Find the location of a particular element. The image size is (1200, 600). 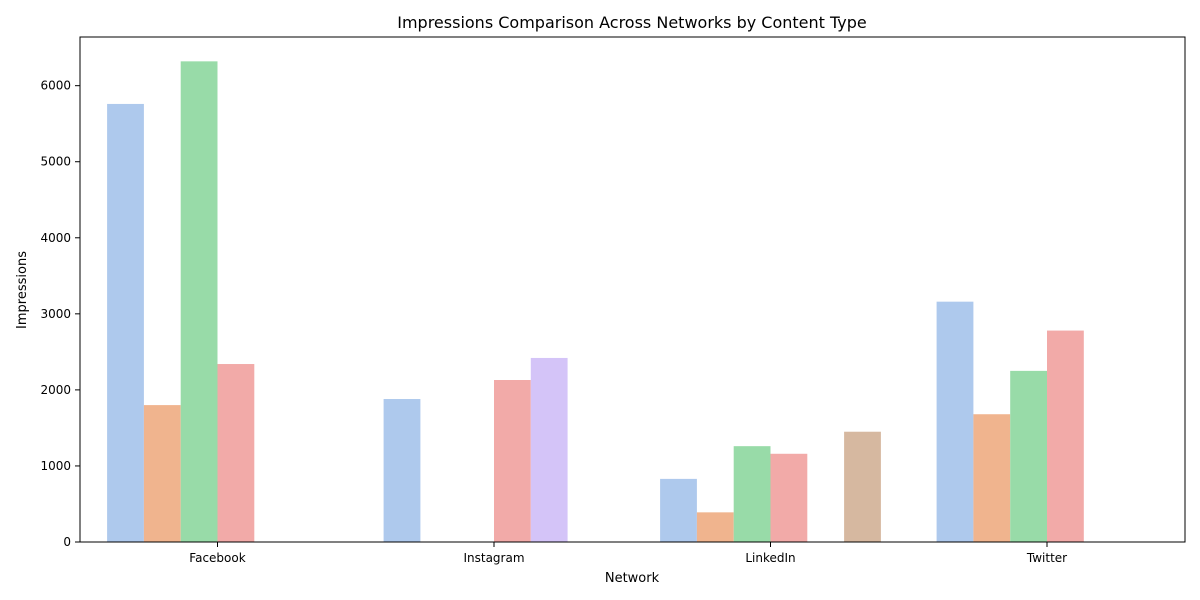

y-tick-label: 4000 is located at coordinates (55, 238).